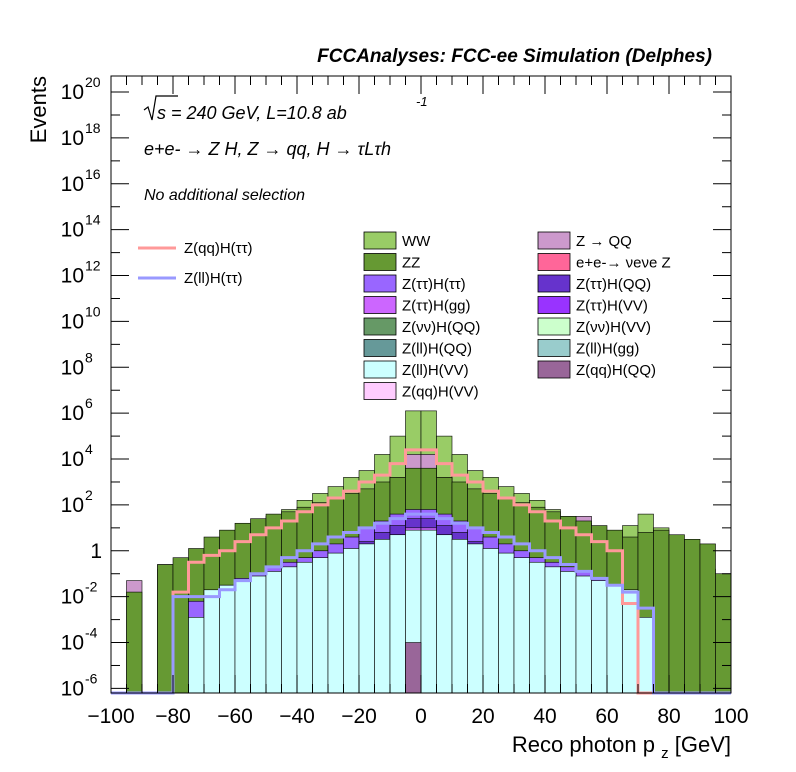 The height and width of the screenshot is (772, 796). What do you see at coordinates (435, 370) in the screenshot?
I see `legend-label-Z(ll)H(VV): Z(ll)H(VV)` at bounding box center [435, 370].